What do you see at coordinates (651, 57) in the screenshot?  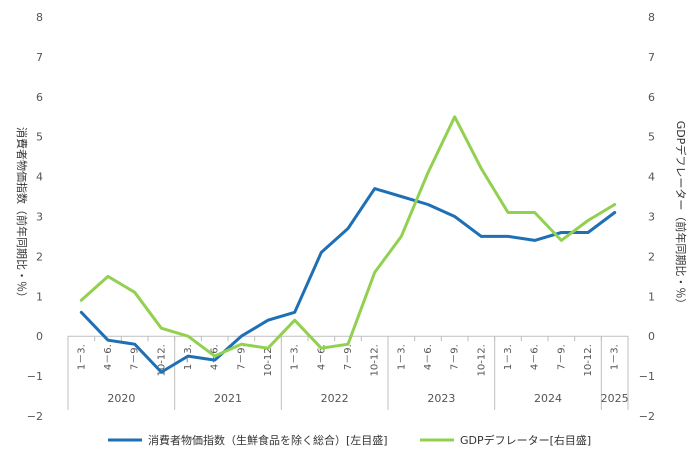 I see `y-tick-right: 7` at bounding box center [651, 57].